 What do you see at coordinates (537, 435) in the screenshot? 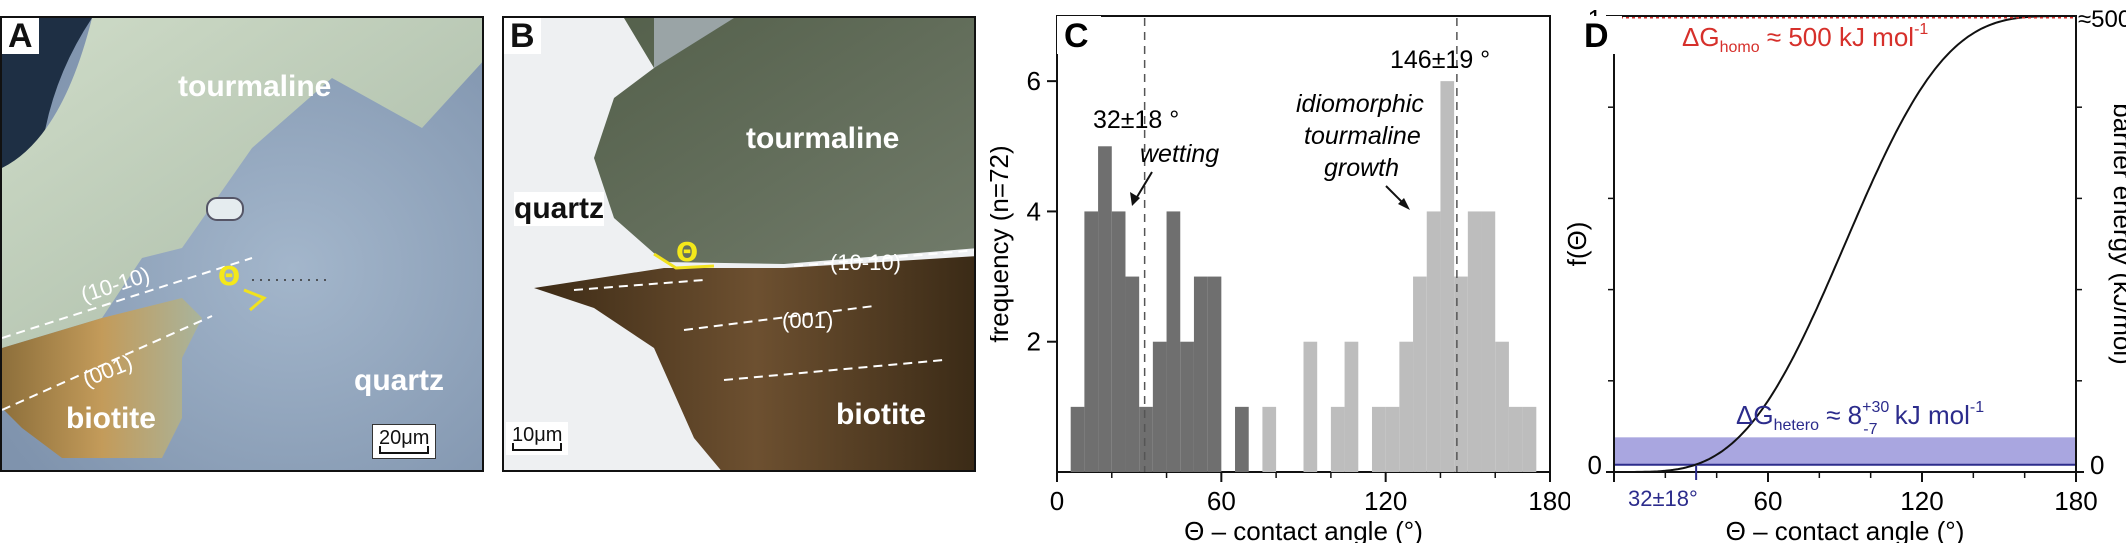
I see `panel-b-scale-label: 10μm` at bounding box center [537, 435].